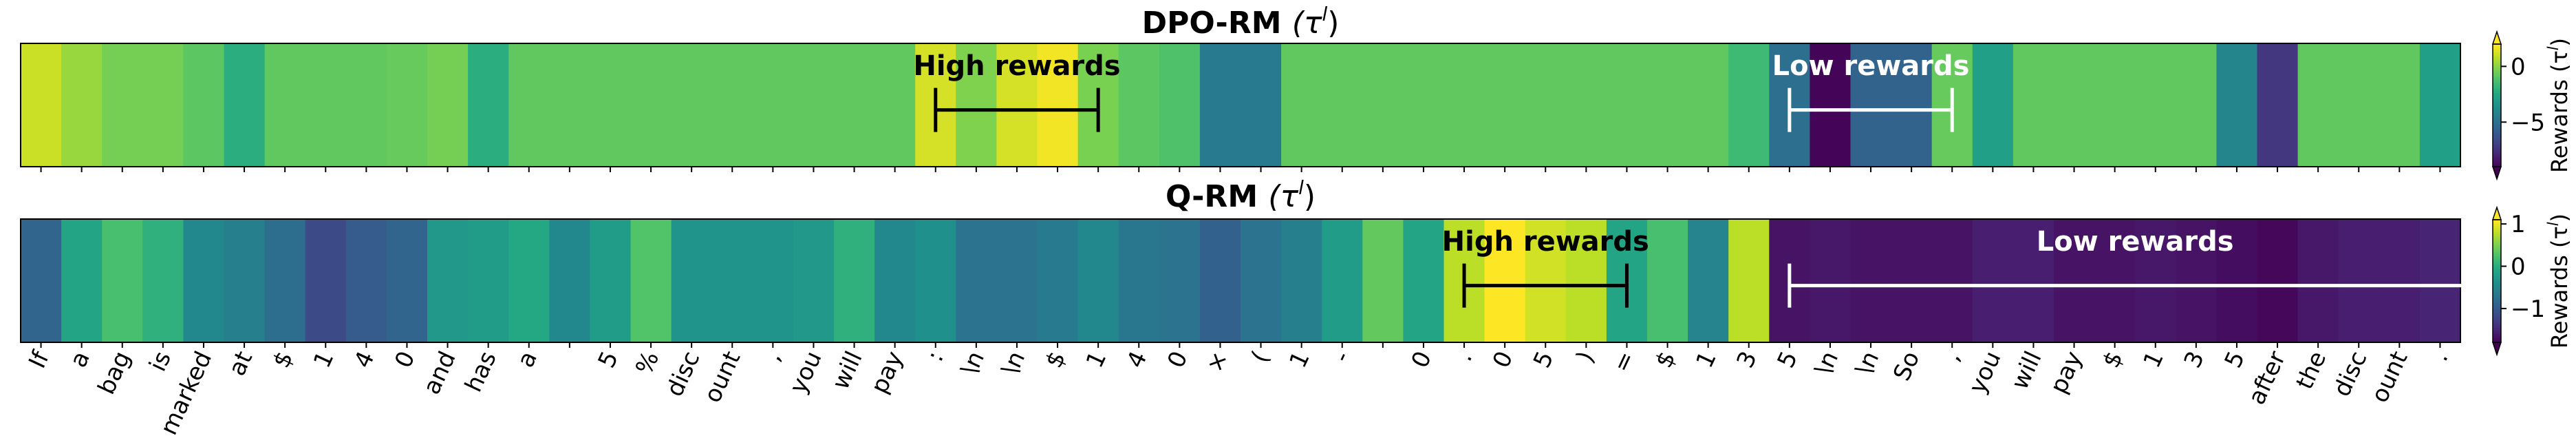  What do you see at coordinates (683, 374) in the screenshot?
I see `token-label: disc` at bounding box center [683, 374].